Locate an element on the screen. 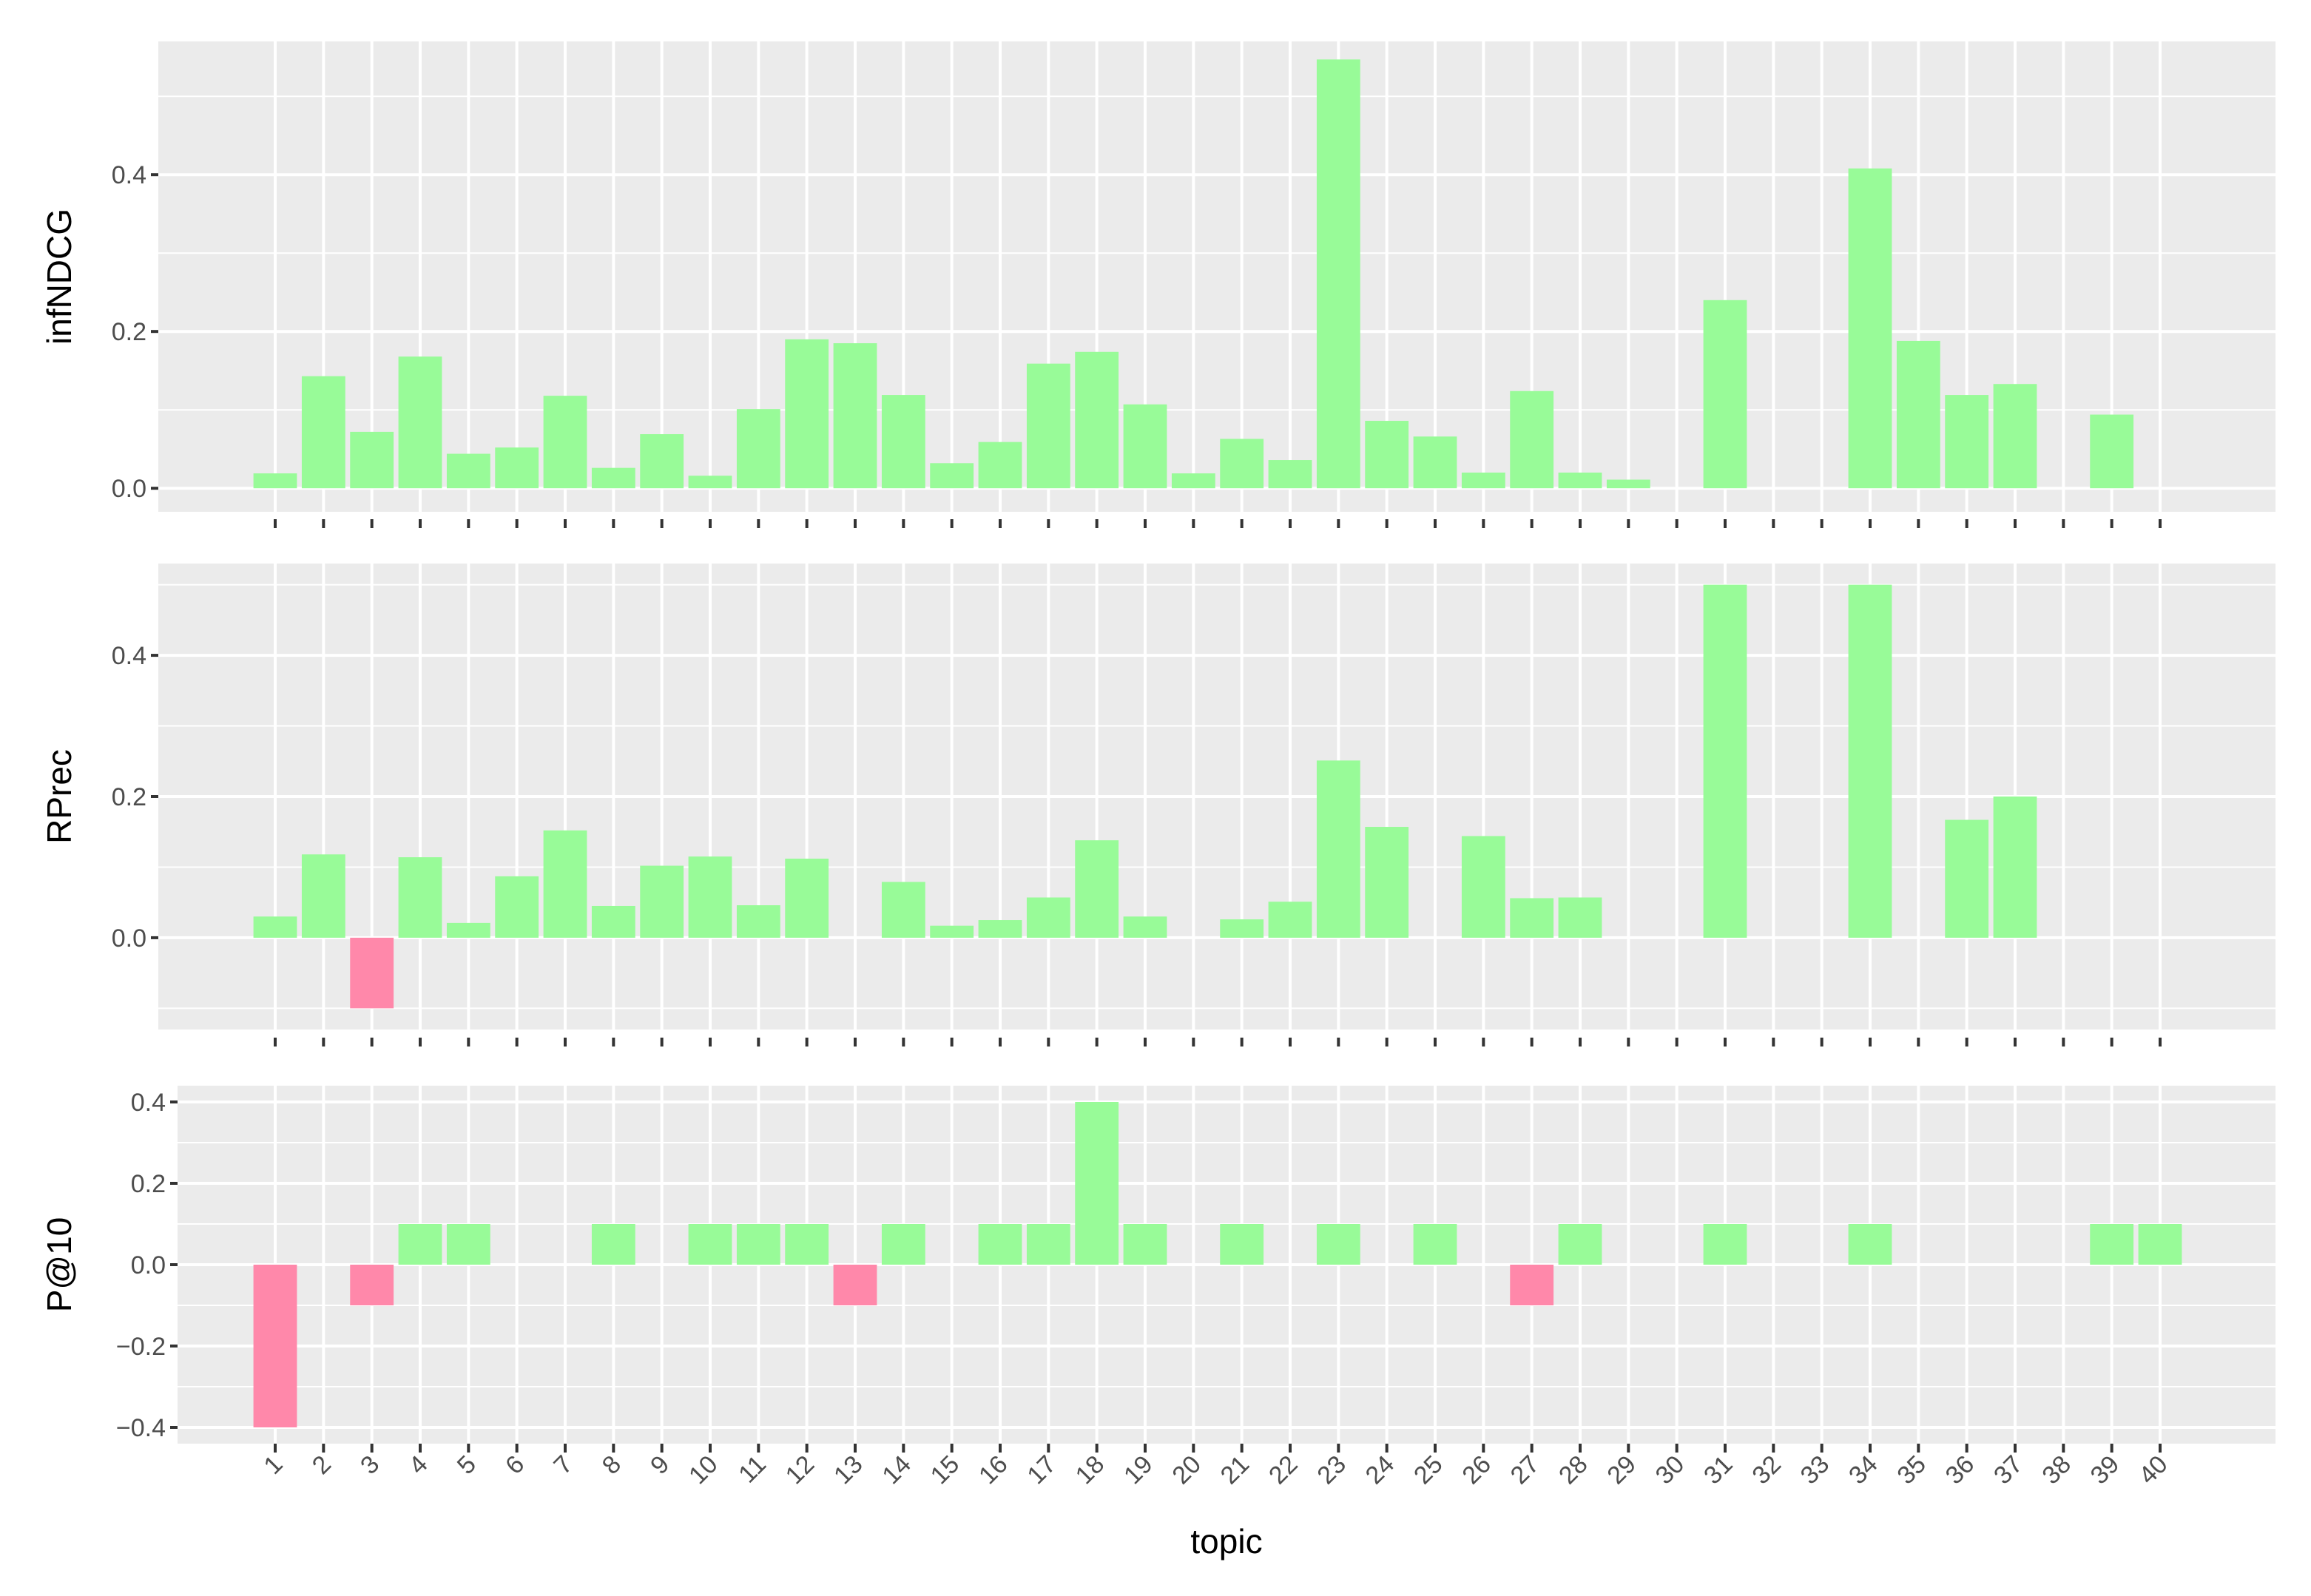 This screenshot has width=2311, height=1596. x-tick-label: 16 is located at coordinates (993, 1470).